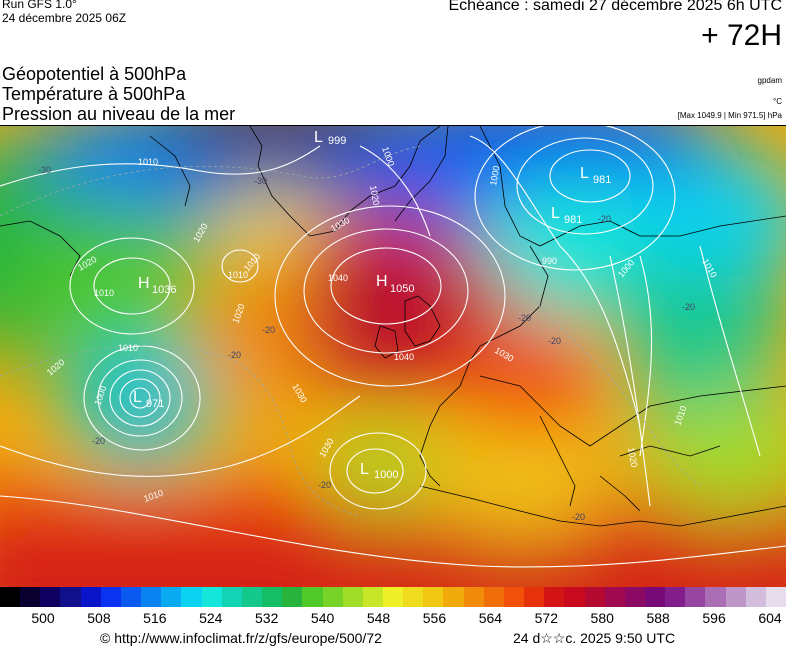 Image resolution: width=786 pixels, height=648 pixels. I want to click on unit-gpdam: gpdam, so click(769, 80).